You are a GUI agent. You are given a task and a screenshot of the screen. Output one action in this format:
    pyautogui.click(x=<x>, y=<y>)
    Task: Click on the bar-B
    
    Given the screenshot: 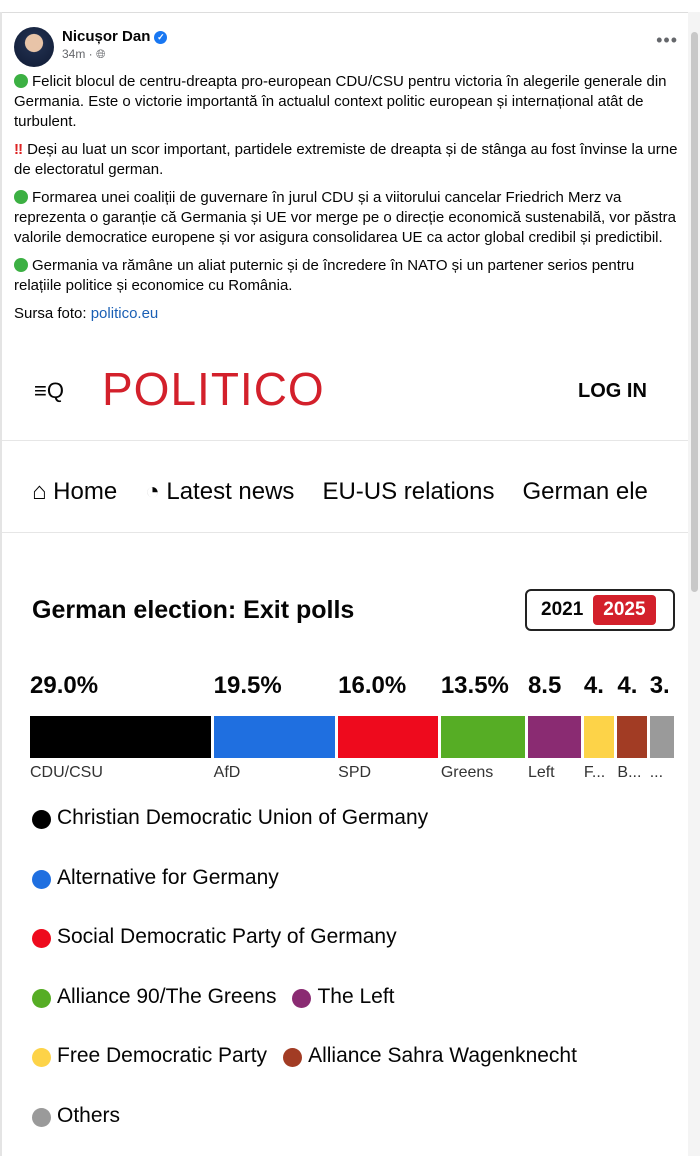 What is the action you would take?
    pyautogui.click(x=631, y=737)
    